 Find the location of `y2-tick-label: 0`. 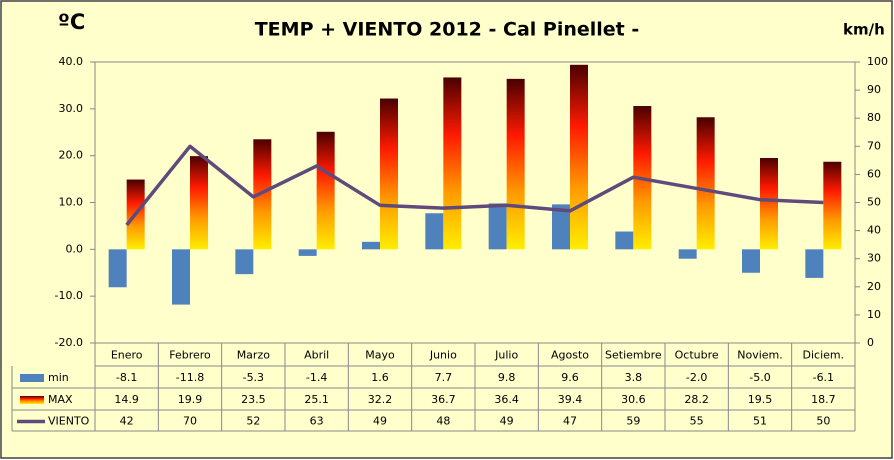

y2-tick-label: 0 is located at coordinates (870, 342).